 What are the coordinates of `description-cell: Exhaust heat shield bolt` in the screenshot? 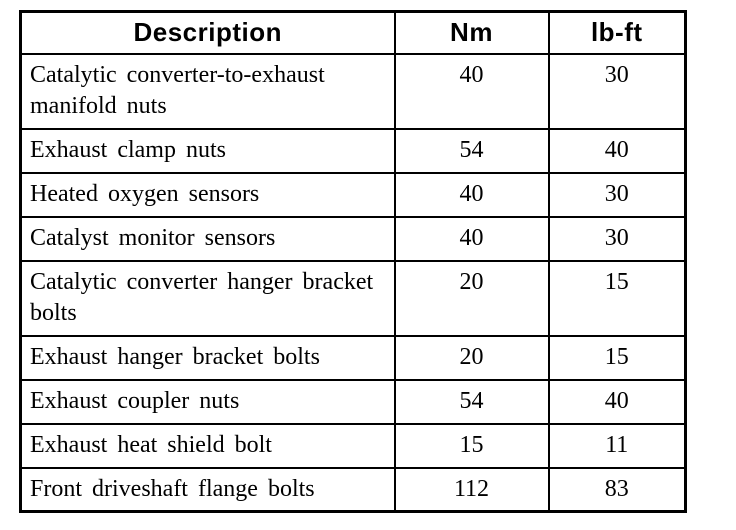 It's located at (207, 445).